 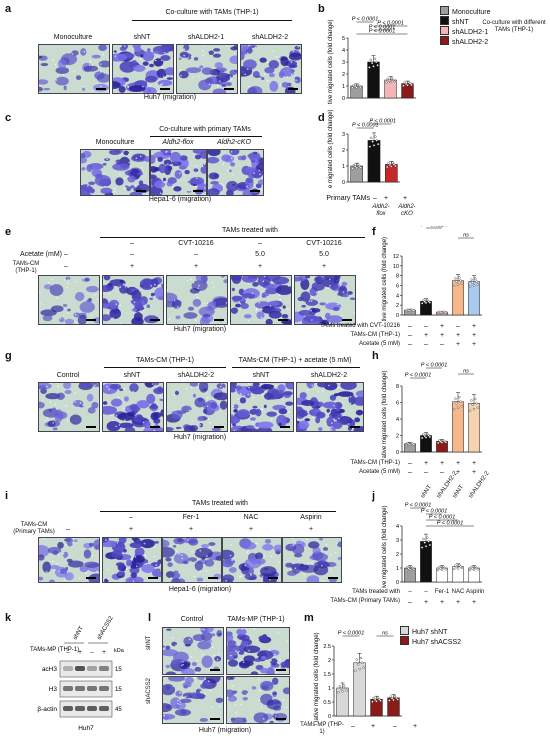 What do you see at coordinates (397, 306) in the screenshot?
I see `y-tick-label: 2` at bounding box center [397, 306].